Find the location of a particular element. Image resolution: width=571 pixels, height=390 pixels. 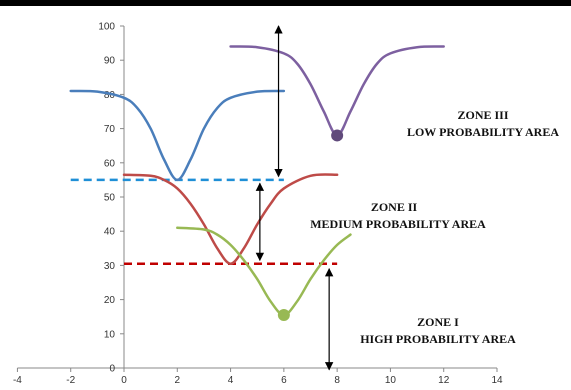

annotation-zone-1: ZONE I HIGH PROBABILITY AREA is located at coordinates (438, 330).